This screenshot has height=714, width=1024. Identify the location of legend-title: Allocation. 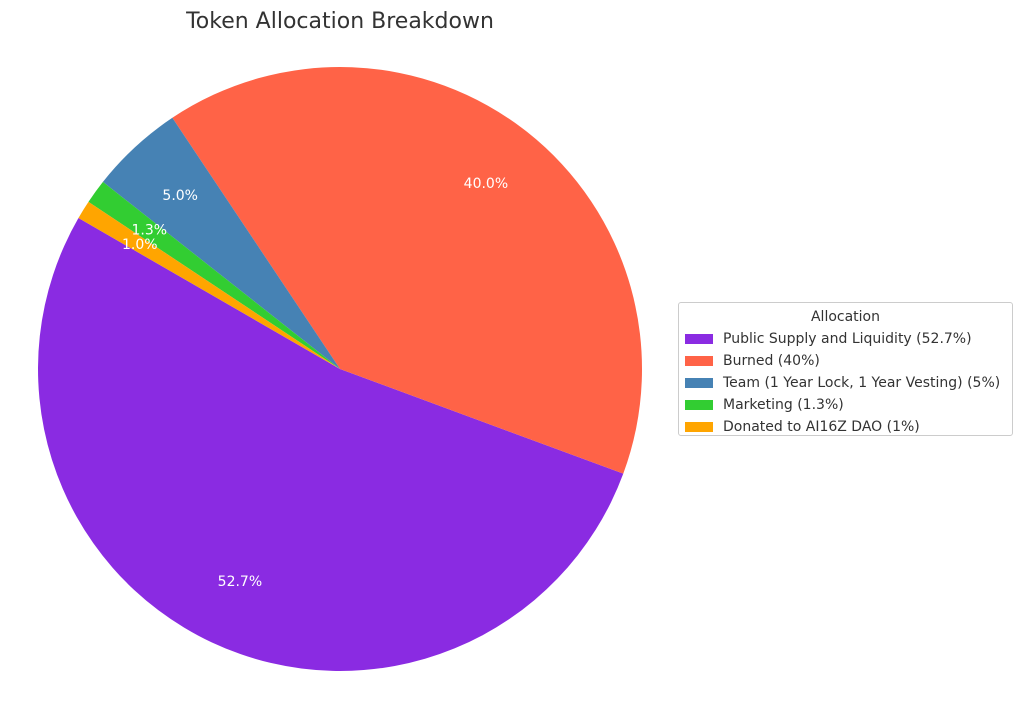
(845, 317).